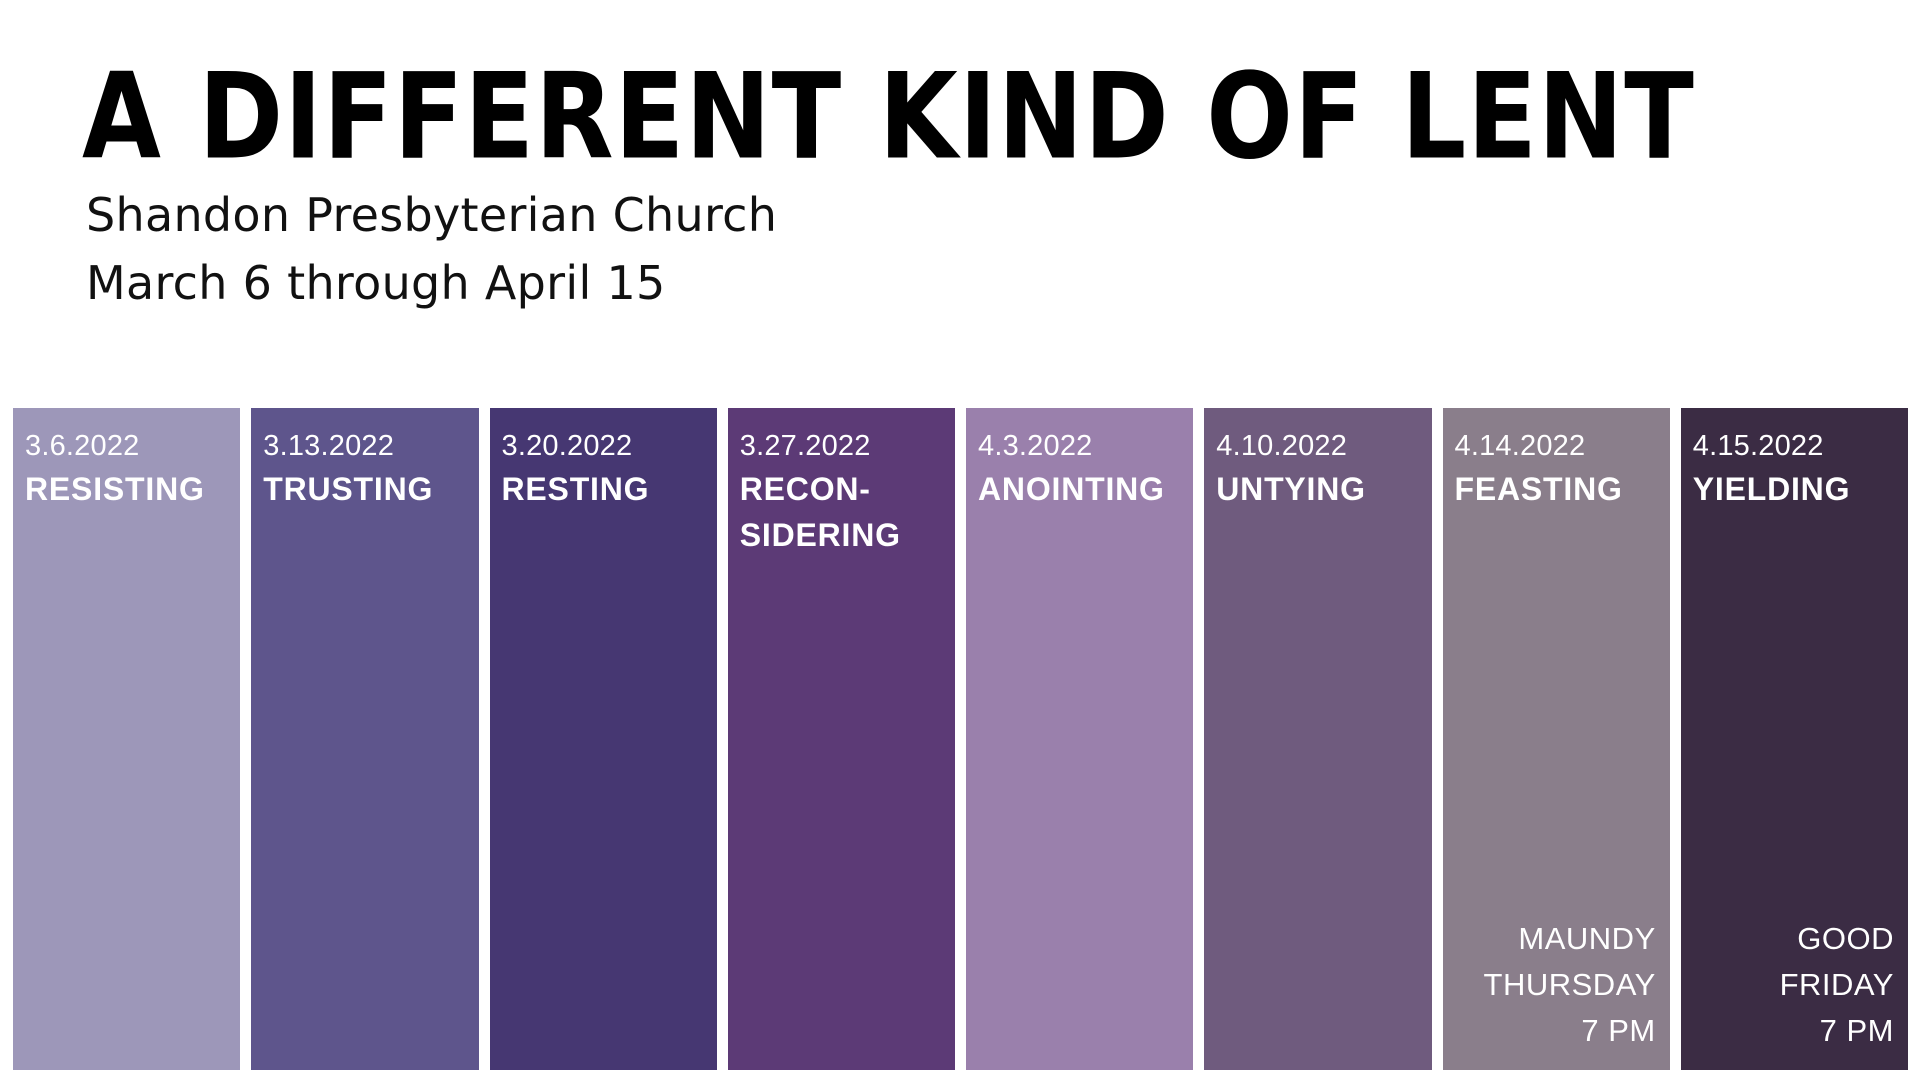  What do you see at coordinates (603, 739) in the screenshot?
I see `week-column-resting: 3.20.2022 RESTING` at bounding box center [603, 739].